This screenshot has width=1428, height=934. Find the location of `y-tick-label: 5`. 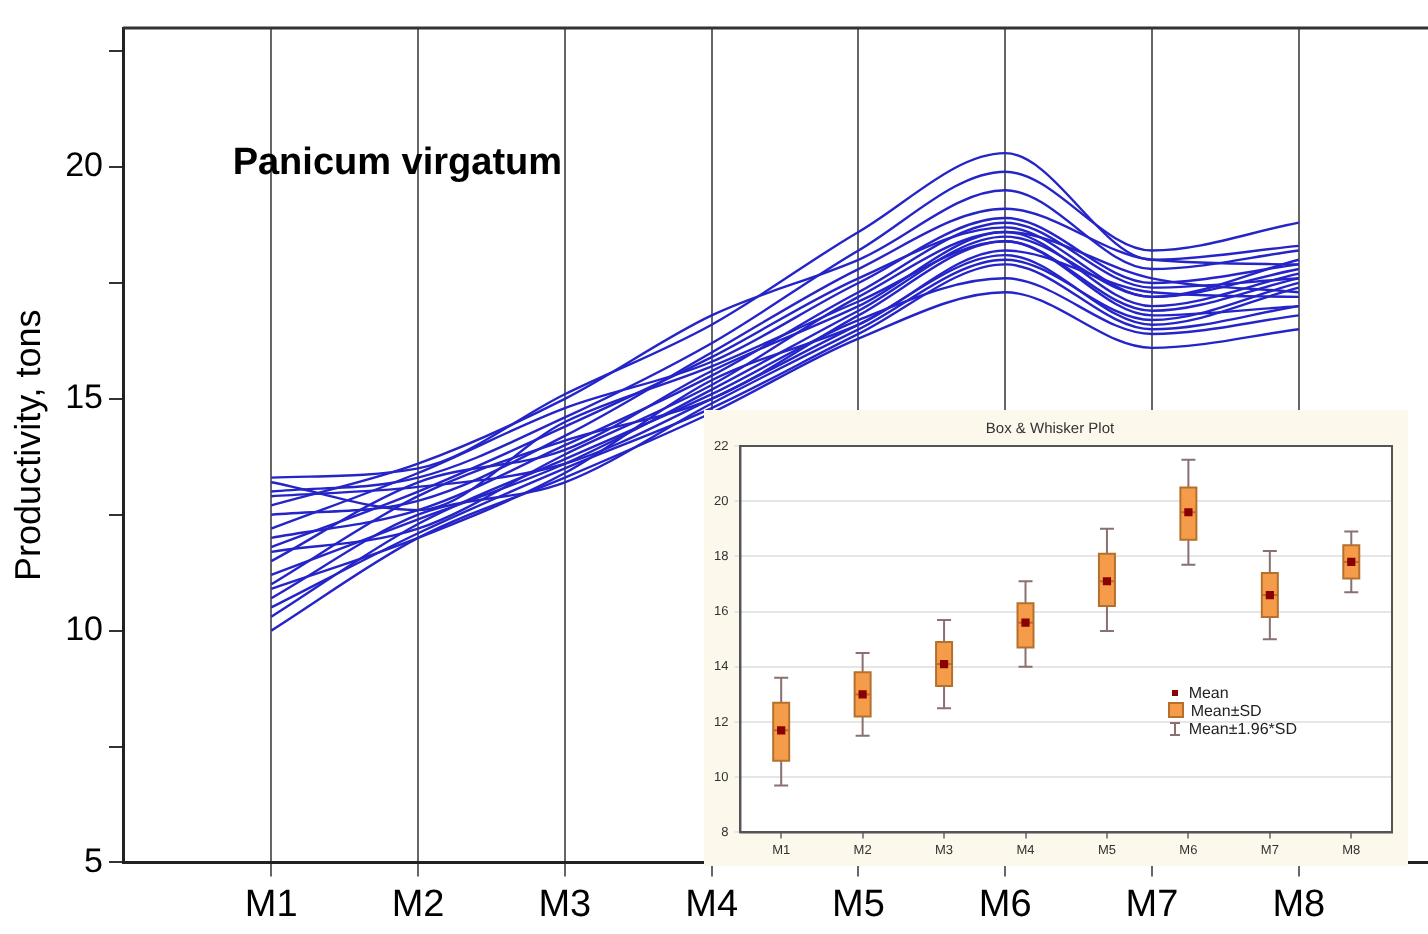

y-tick-label: 5 is located at coordinates (94, 860).